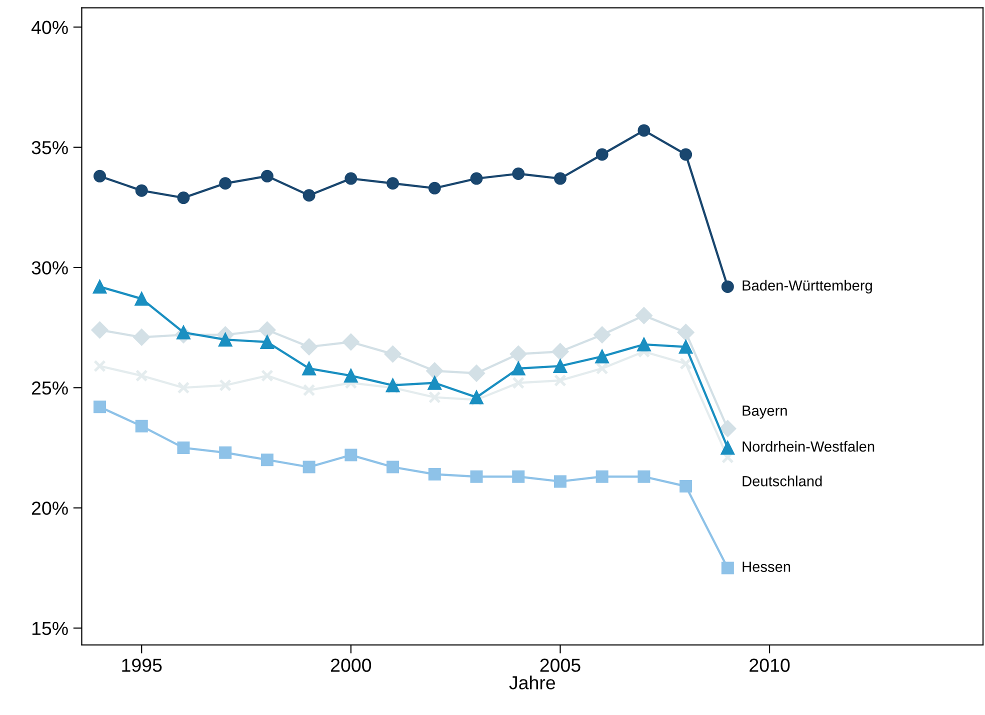 Image resolution: width=985 pixels, height=715 pixels. I want to click on series-label: Hessen, so click(766, 567).